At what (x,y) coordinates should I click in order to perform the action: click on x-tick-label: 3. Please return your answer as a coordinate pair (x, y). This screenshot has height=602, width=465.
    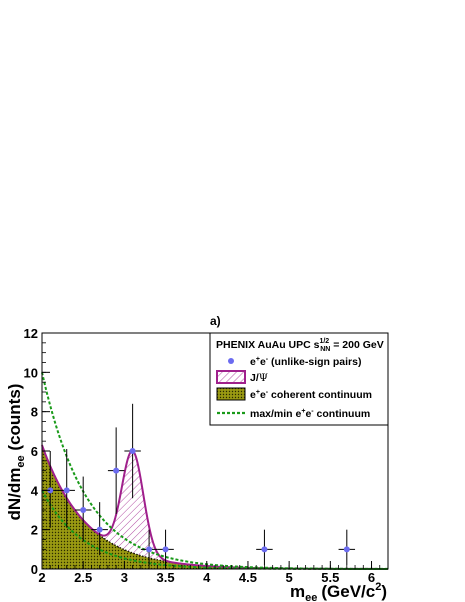
    Looking at the image, I should click on (124, 577).